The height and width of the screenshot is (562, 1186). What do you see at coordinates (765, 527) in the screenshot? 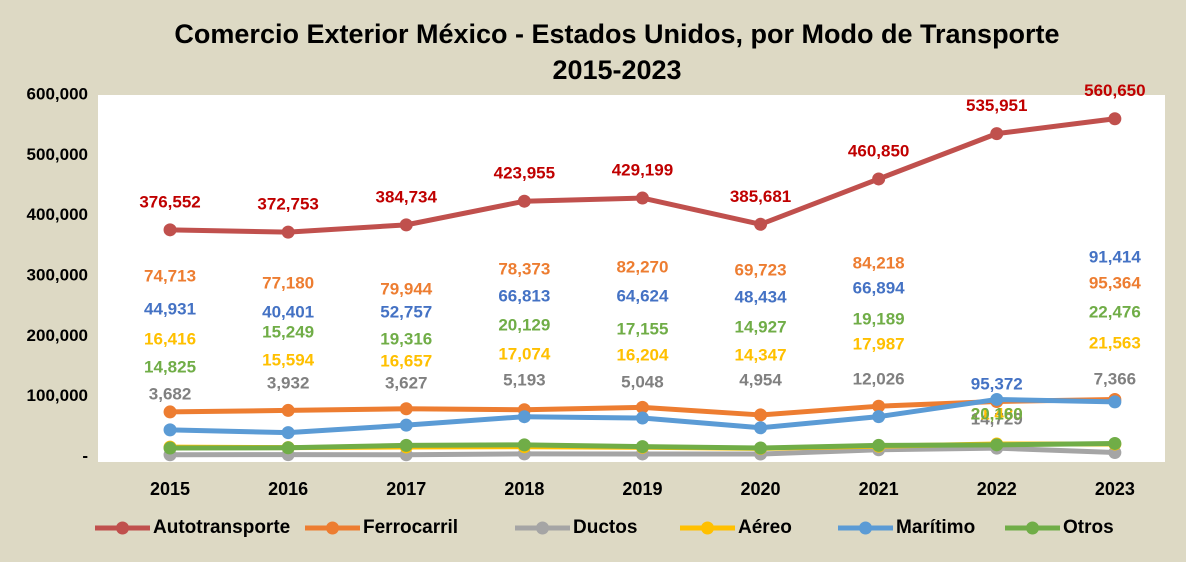
I see `legend-label: Aéreo` at bounding box center [765, 527].